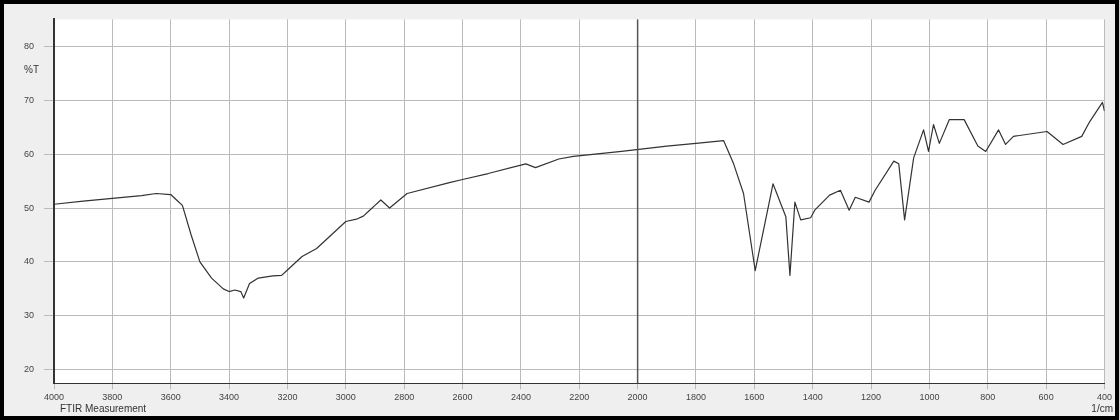 The width and height of the screenshot is (1119, 420). I want to click on y-axis-title: %T, so click(31, 69).